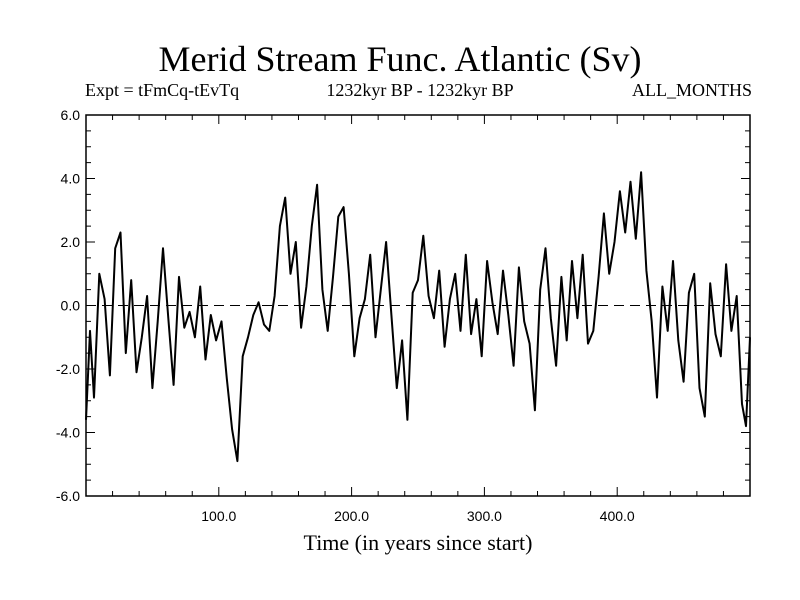 The width and height of the screenshot is (800, 600). Describe the element at coordinates (617, 516) in the screenshot. I see `x-tick-label: 400.0` at that location.